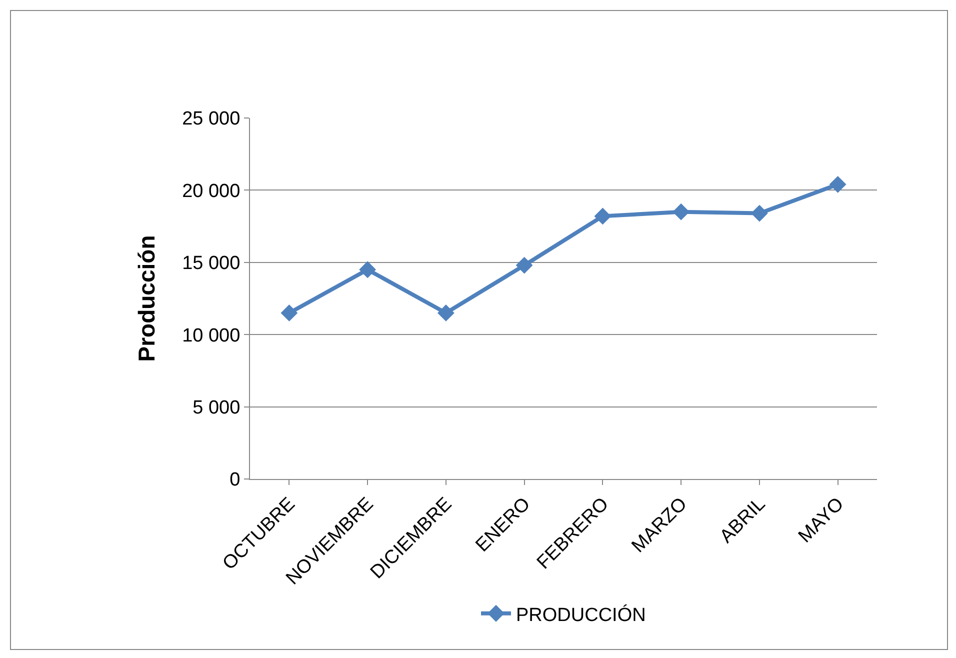  I want to click on y-tick-label: 0, so click(235, 480).